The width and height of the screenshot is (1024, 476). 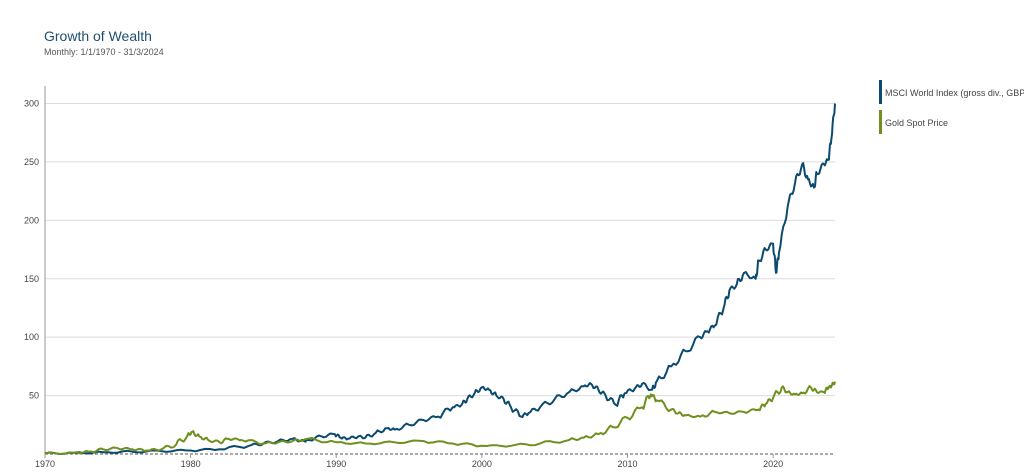 I want to click on y-tick-label: 250, so click(x=31, y=162).